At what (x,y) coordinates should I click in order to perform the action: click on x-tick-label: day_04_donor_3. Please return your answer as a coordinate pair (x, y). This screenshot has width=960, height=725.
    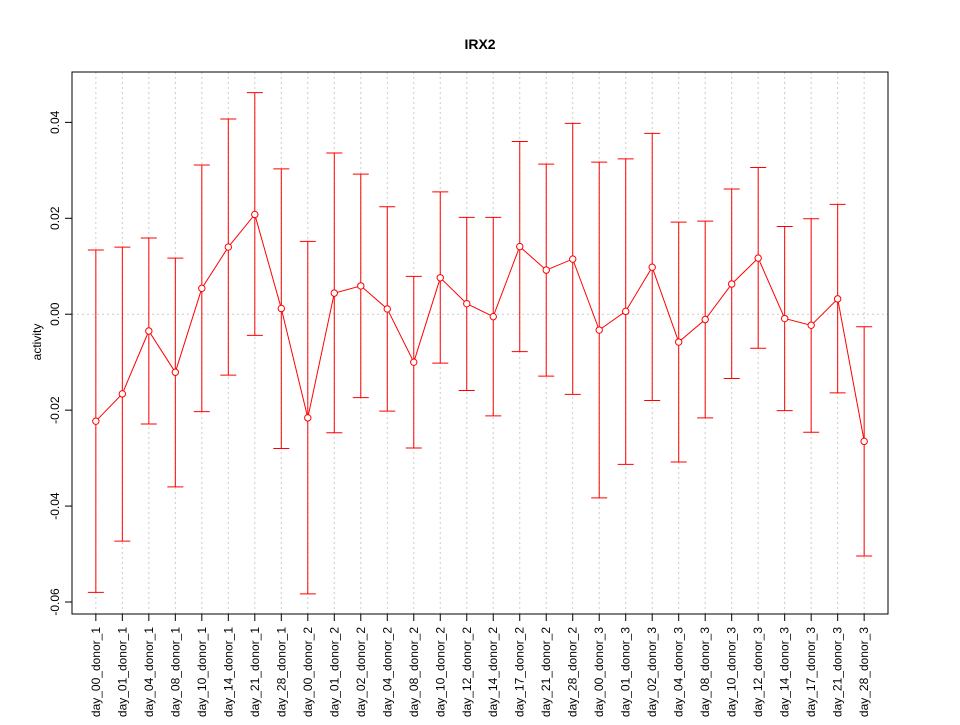
    Looking at the image, I should click on (679, 672).